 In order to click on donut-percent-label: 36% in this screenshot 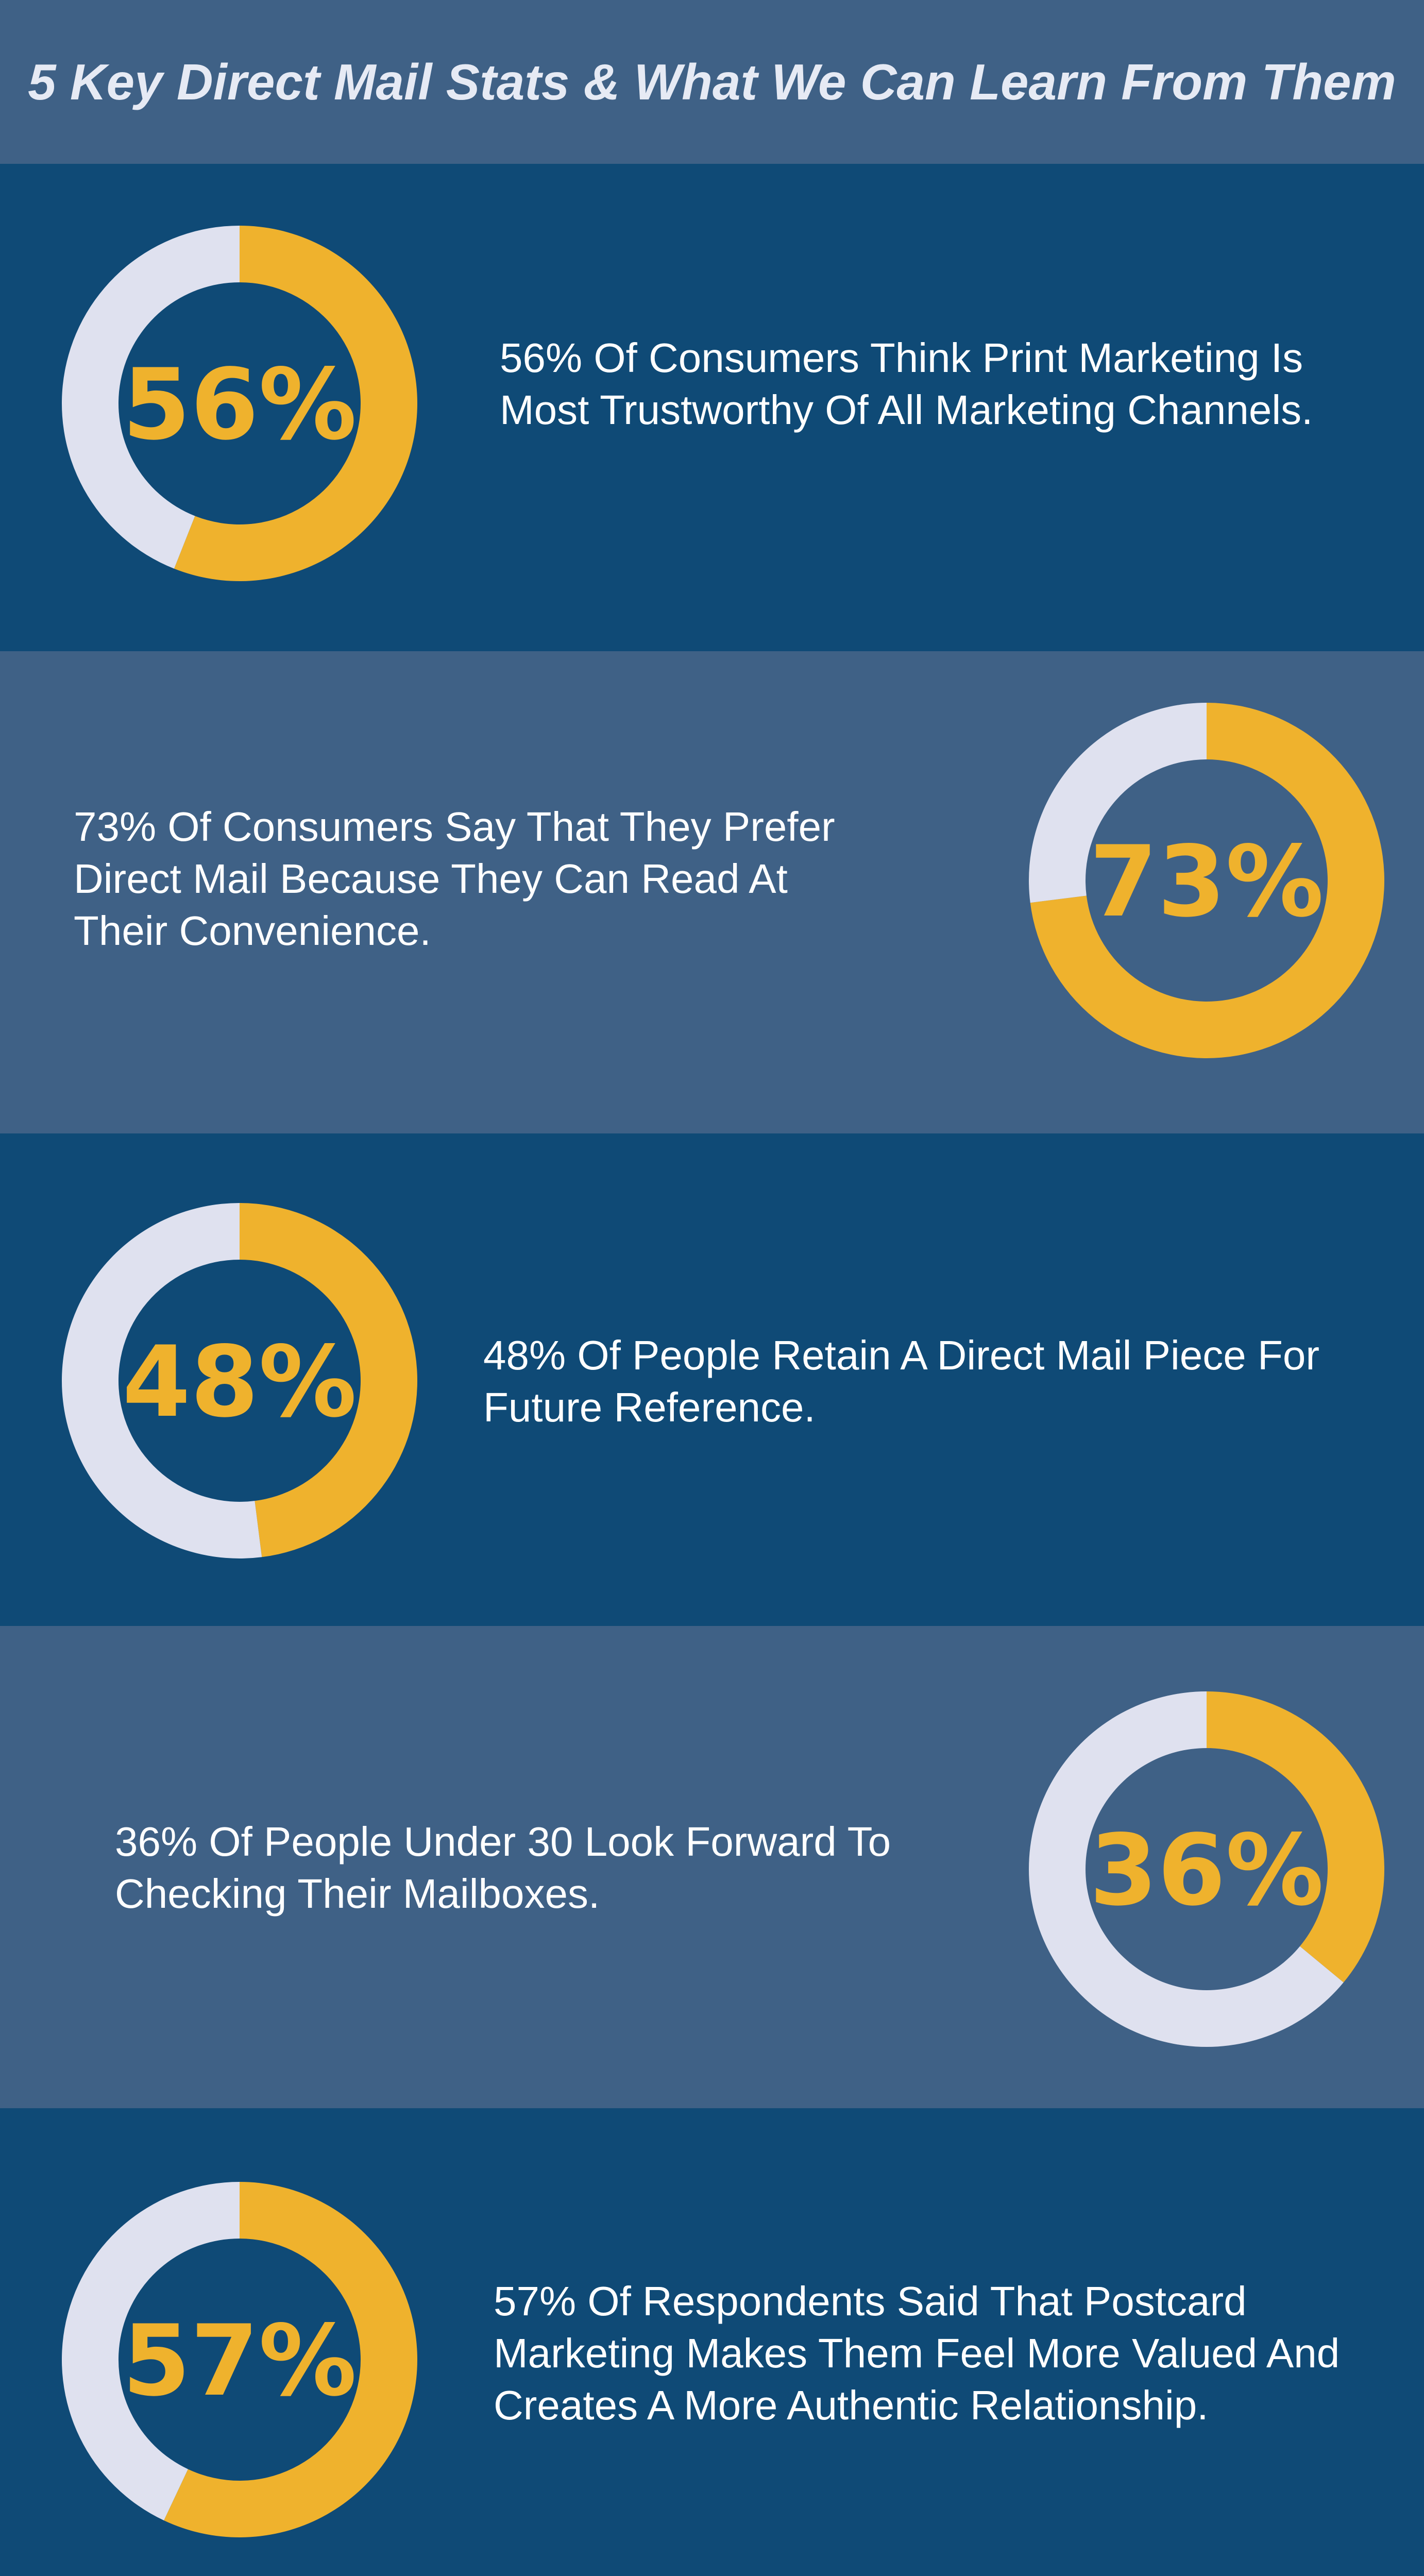, I will do `click(1207, 1870)`.